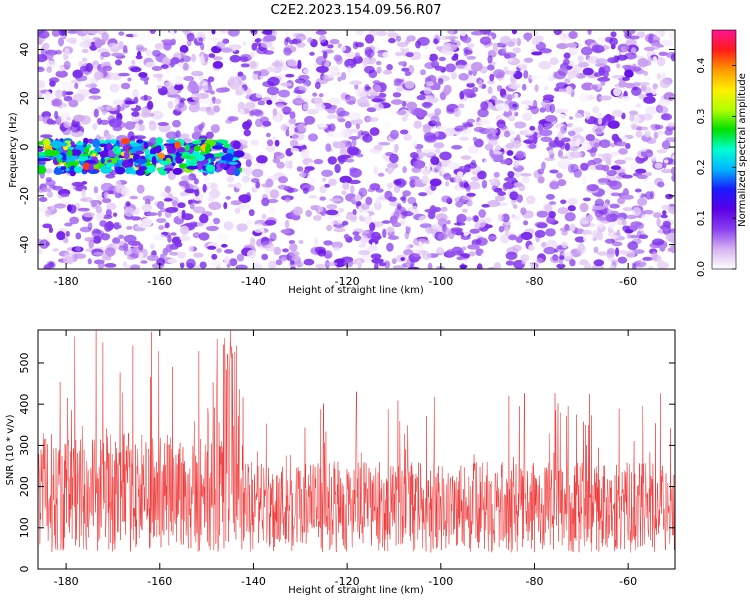 The image size is (750, 600). Describe the element at coordinates (24, 196) in the screenshot. I see `y-tick-label: -20` at that location.